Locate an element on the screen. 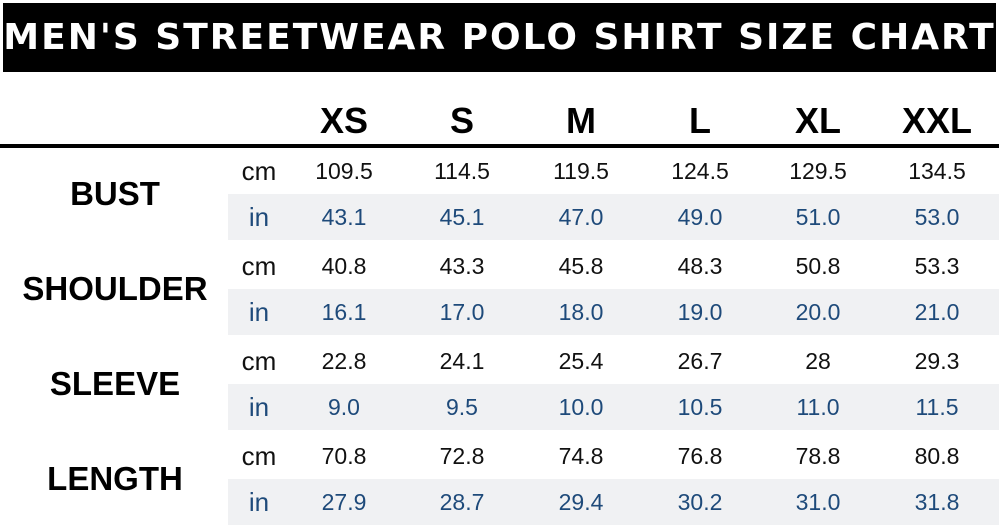  value-cm: 80.8 is located at coordinates (937, 456).